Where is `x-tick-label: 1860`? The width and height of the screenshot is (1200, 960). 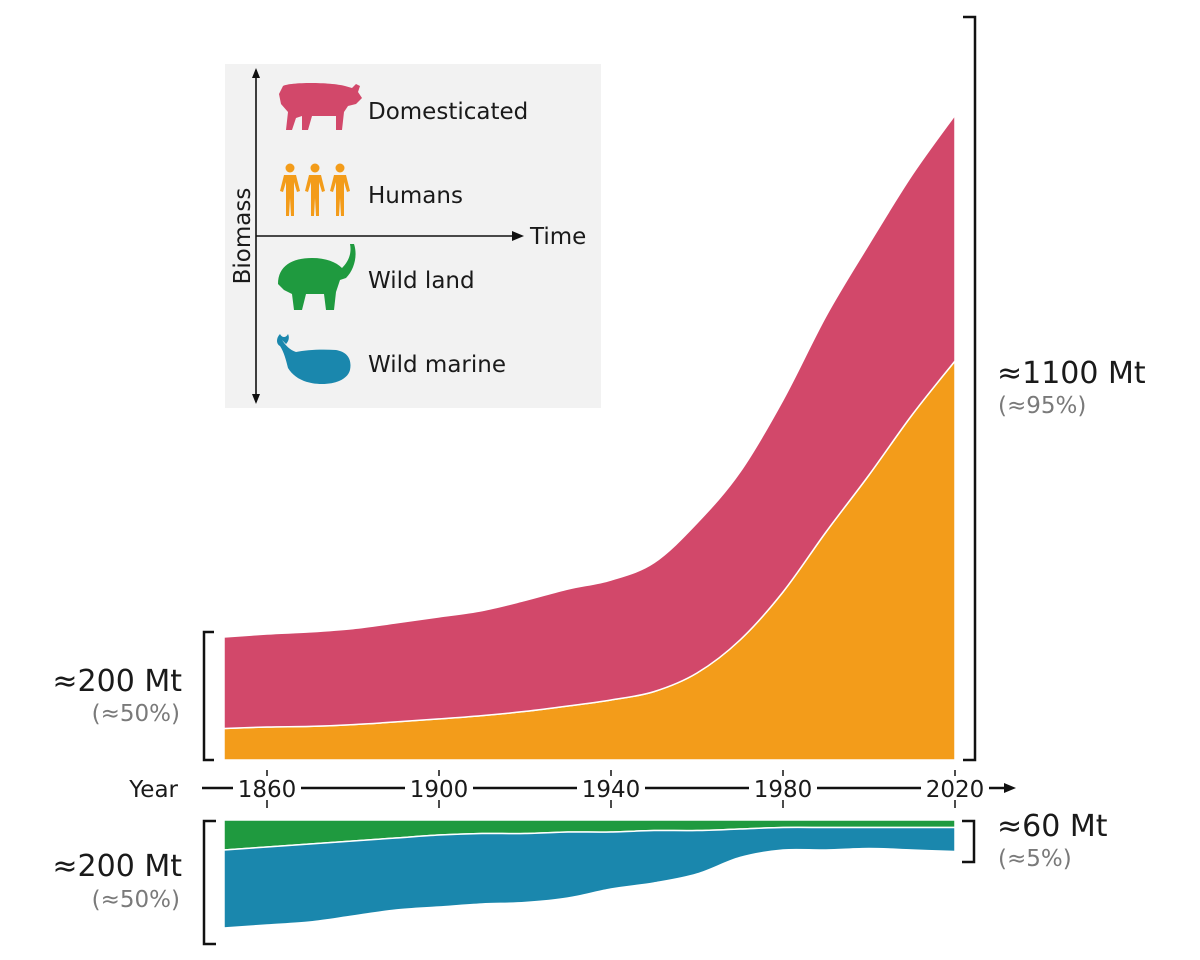 x-tick-label: 1860 is located at coordinates (267, 790).